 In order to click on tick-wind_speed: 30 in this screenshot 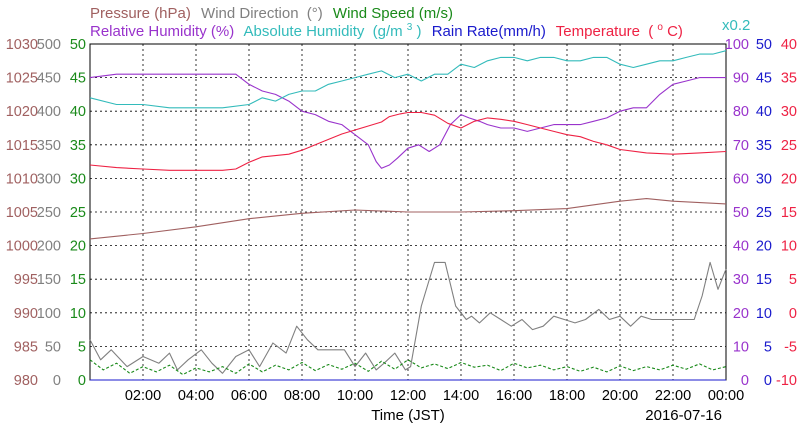, I will do `click(78, 179)`.